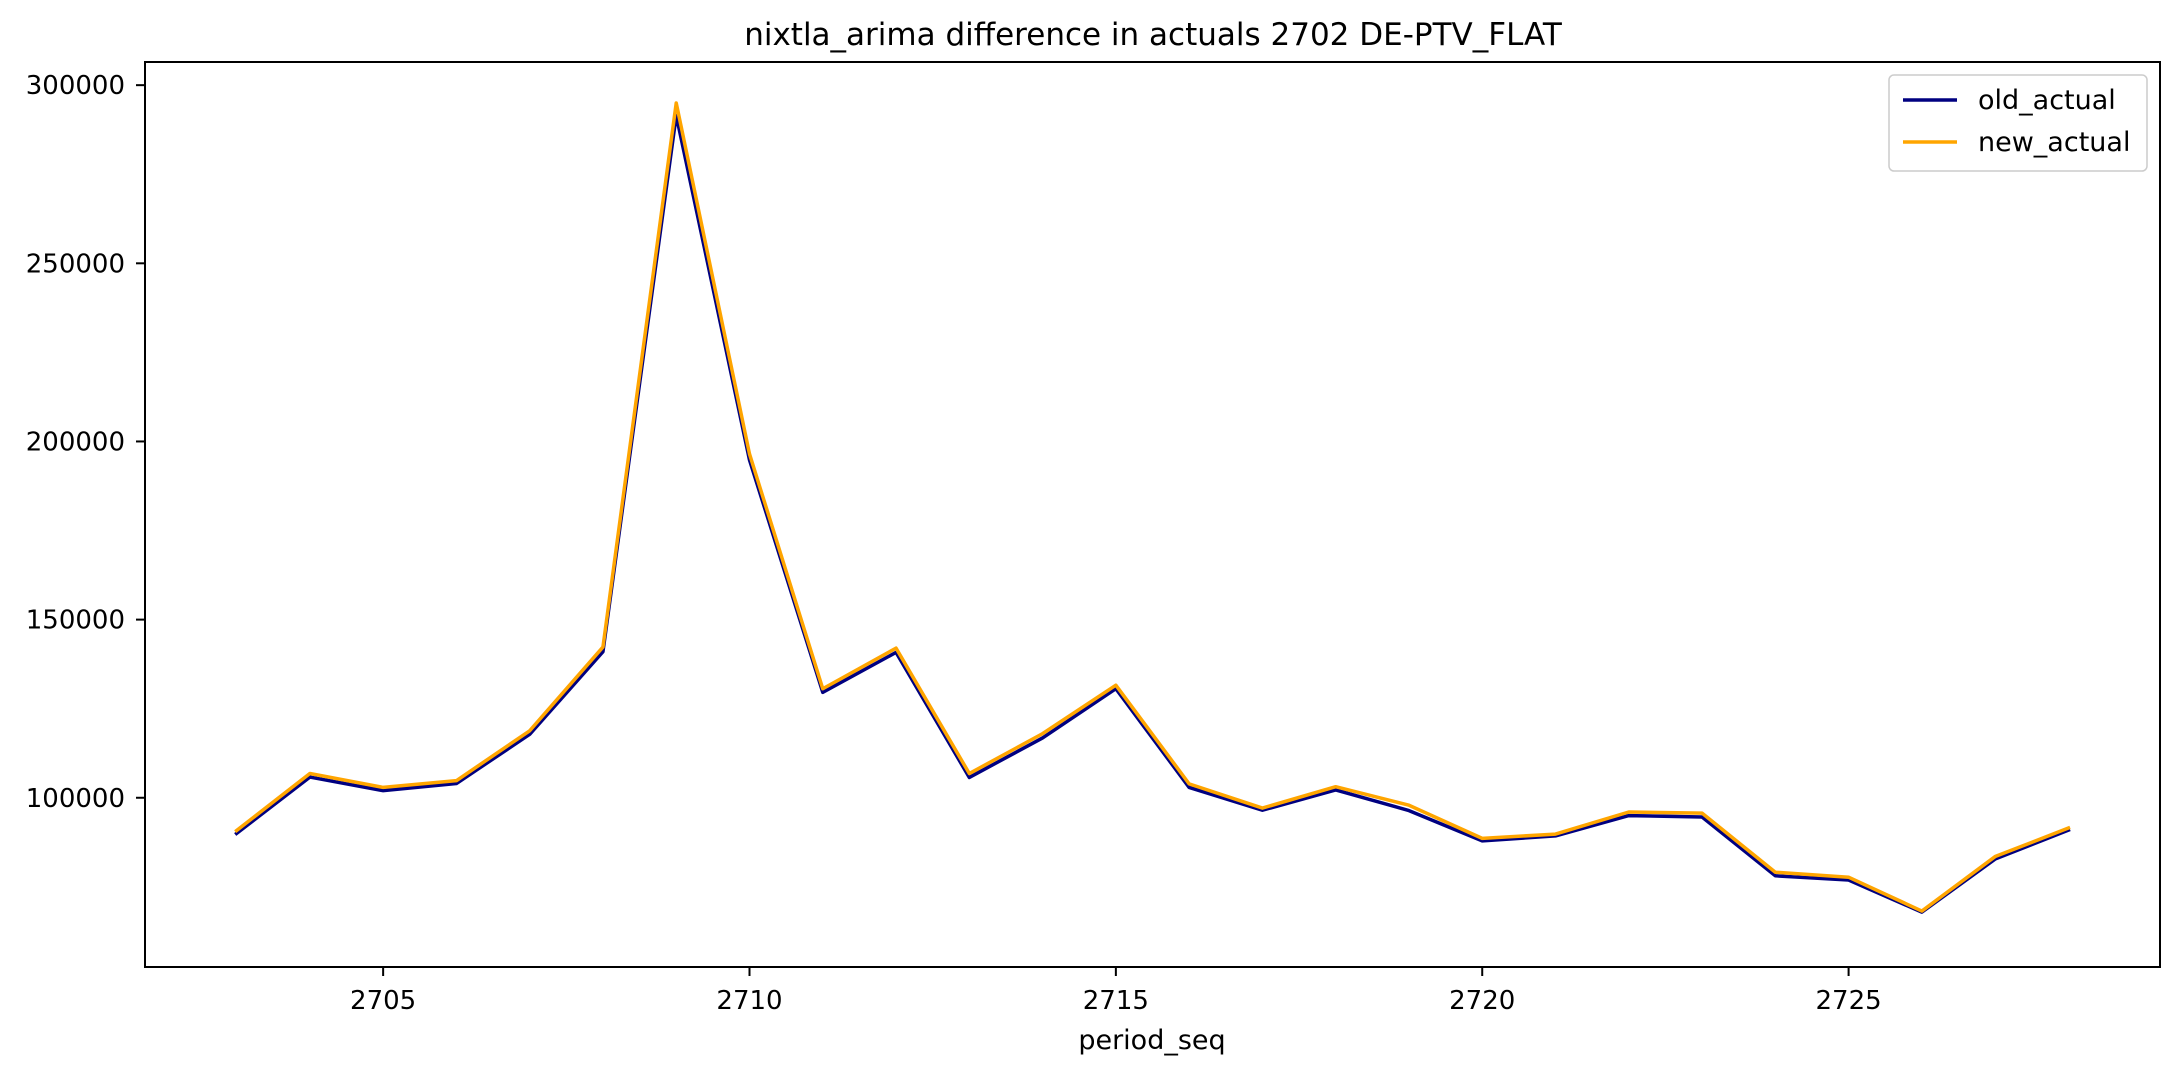  I want to click on y-tick-label: 300000, so click(75, 86).